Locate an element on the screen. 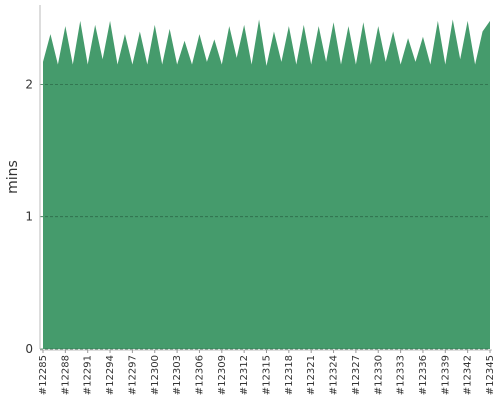 The width and height of the screenshot is (500, 400). x-tick-label: #12318 is located at coordinates (289, 375).